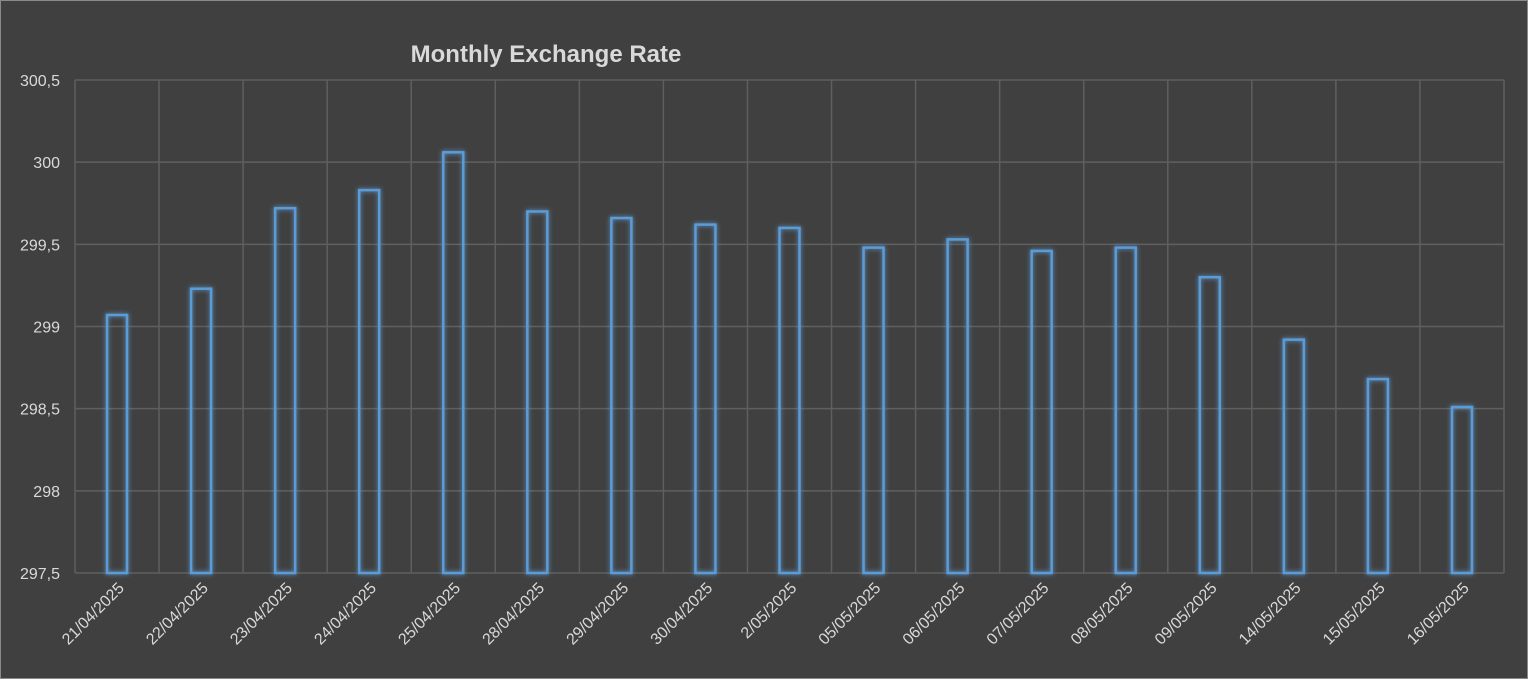 Image resolution: width=1528 pixels, height=679 pixels. I want to click on y-axis-ticks: 297,5 298 298,5 299 299,5 300 300,5, so click(40, 328).